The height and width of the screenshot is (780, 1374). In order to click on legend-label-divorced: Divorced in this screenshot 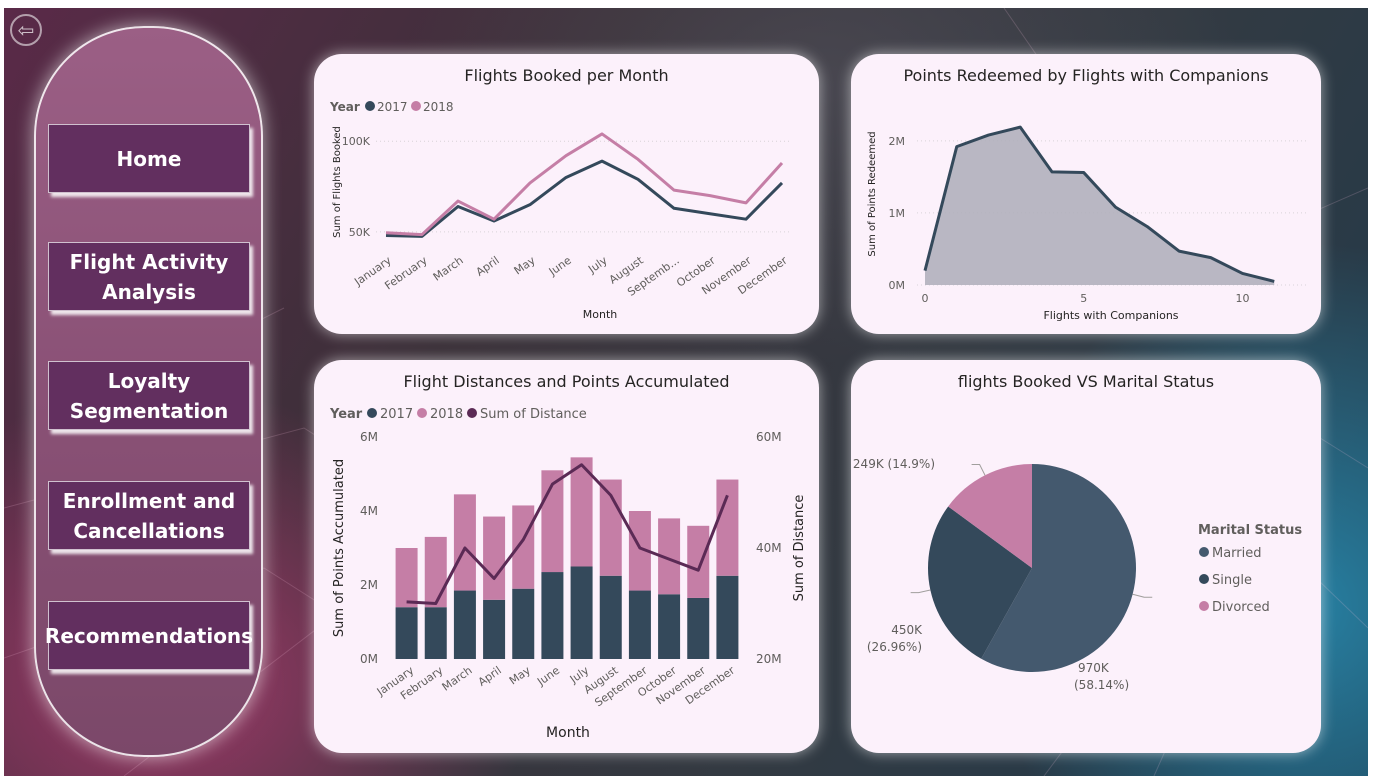, I will do `click(1241, 607)`.